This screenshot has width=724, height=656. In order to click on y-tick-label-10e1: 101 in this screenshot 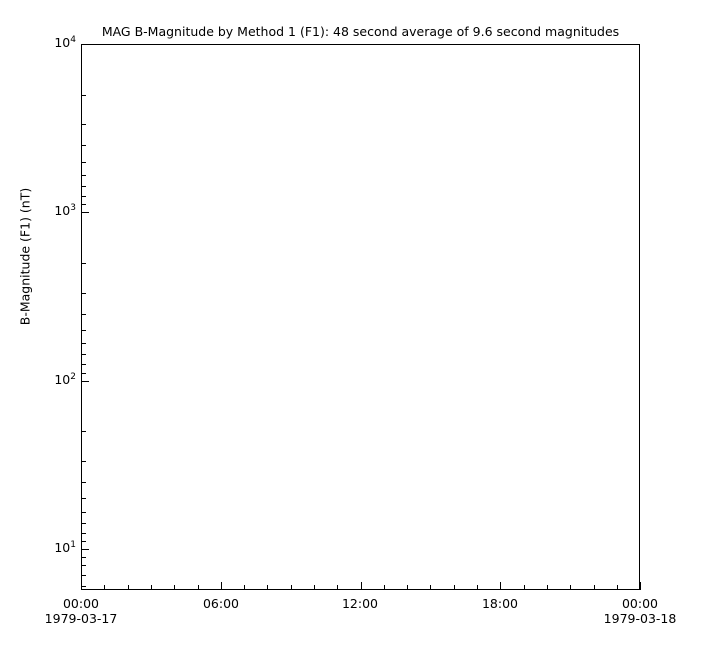, I will do `click(56, 548)`.